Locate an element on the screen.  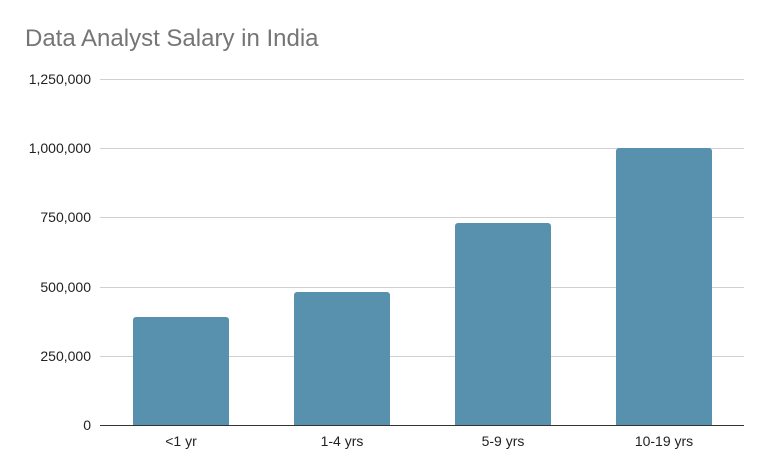
y-tick-label: 0 is located at coordinates (87, 425).